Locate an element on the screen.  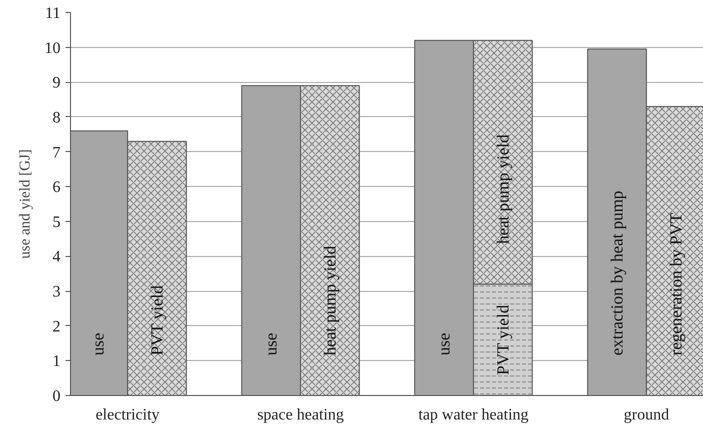
y-tick-label: 5 is located at coordinates (56, 222).